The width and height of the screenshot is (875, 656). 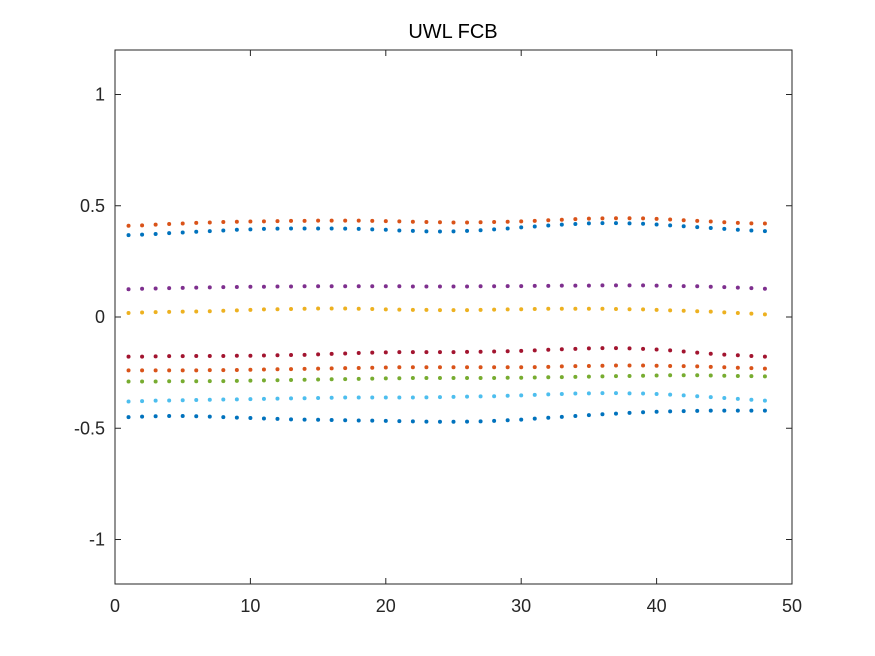 I want to click on x-tick-label: 50, so click(x=792, y=606).